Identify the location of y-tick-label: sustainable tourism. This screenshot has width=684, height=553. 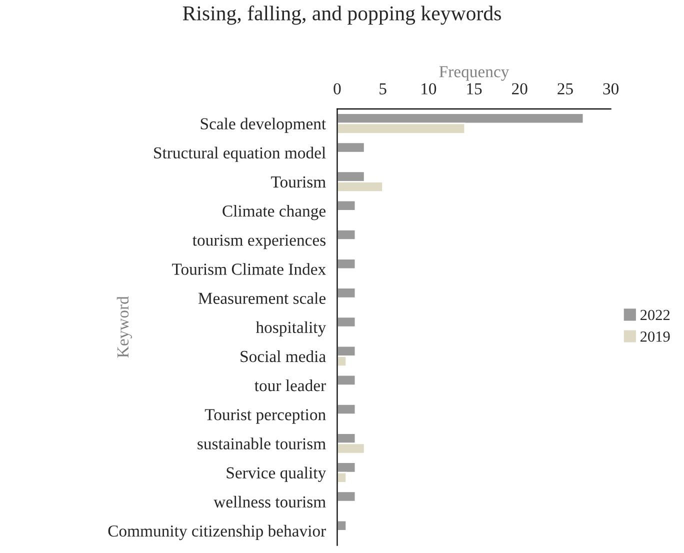
(262, 444).